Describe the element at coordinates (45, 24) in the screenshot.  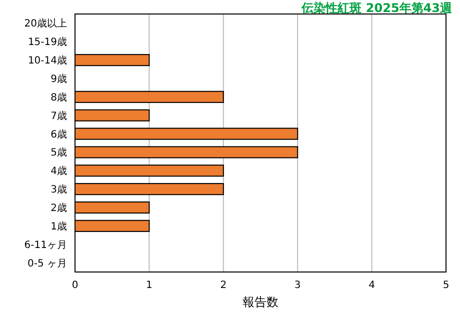
I see `y-tick-label: 20歳以上` at that location.